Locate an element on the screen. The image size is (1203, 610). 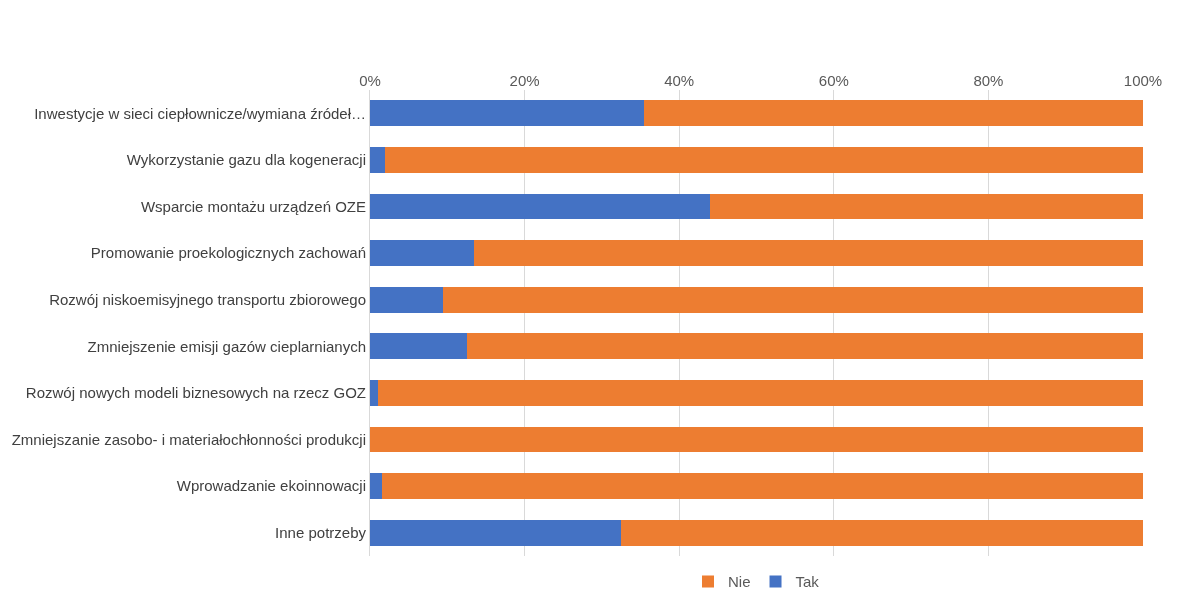
y-tick-label: Zmniejszenie emisji gazów cieplarnianych is located at coordinates (226, 346).